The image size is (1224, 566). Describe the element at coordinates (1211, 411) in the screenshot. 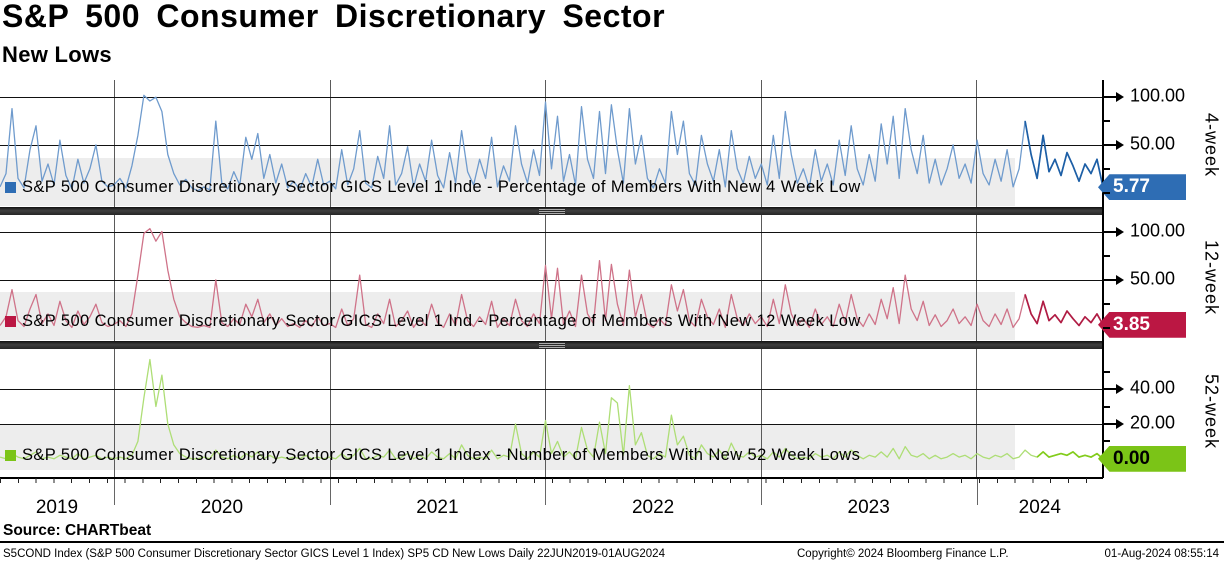

I see `panel-label-52week: 52-week` at that location.